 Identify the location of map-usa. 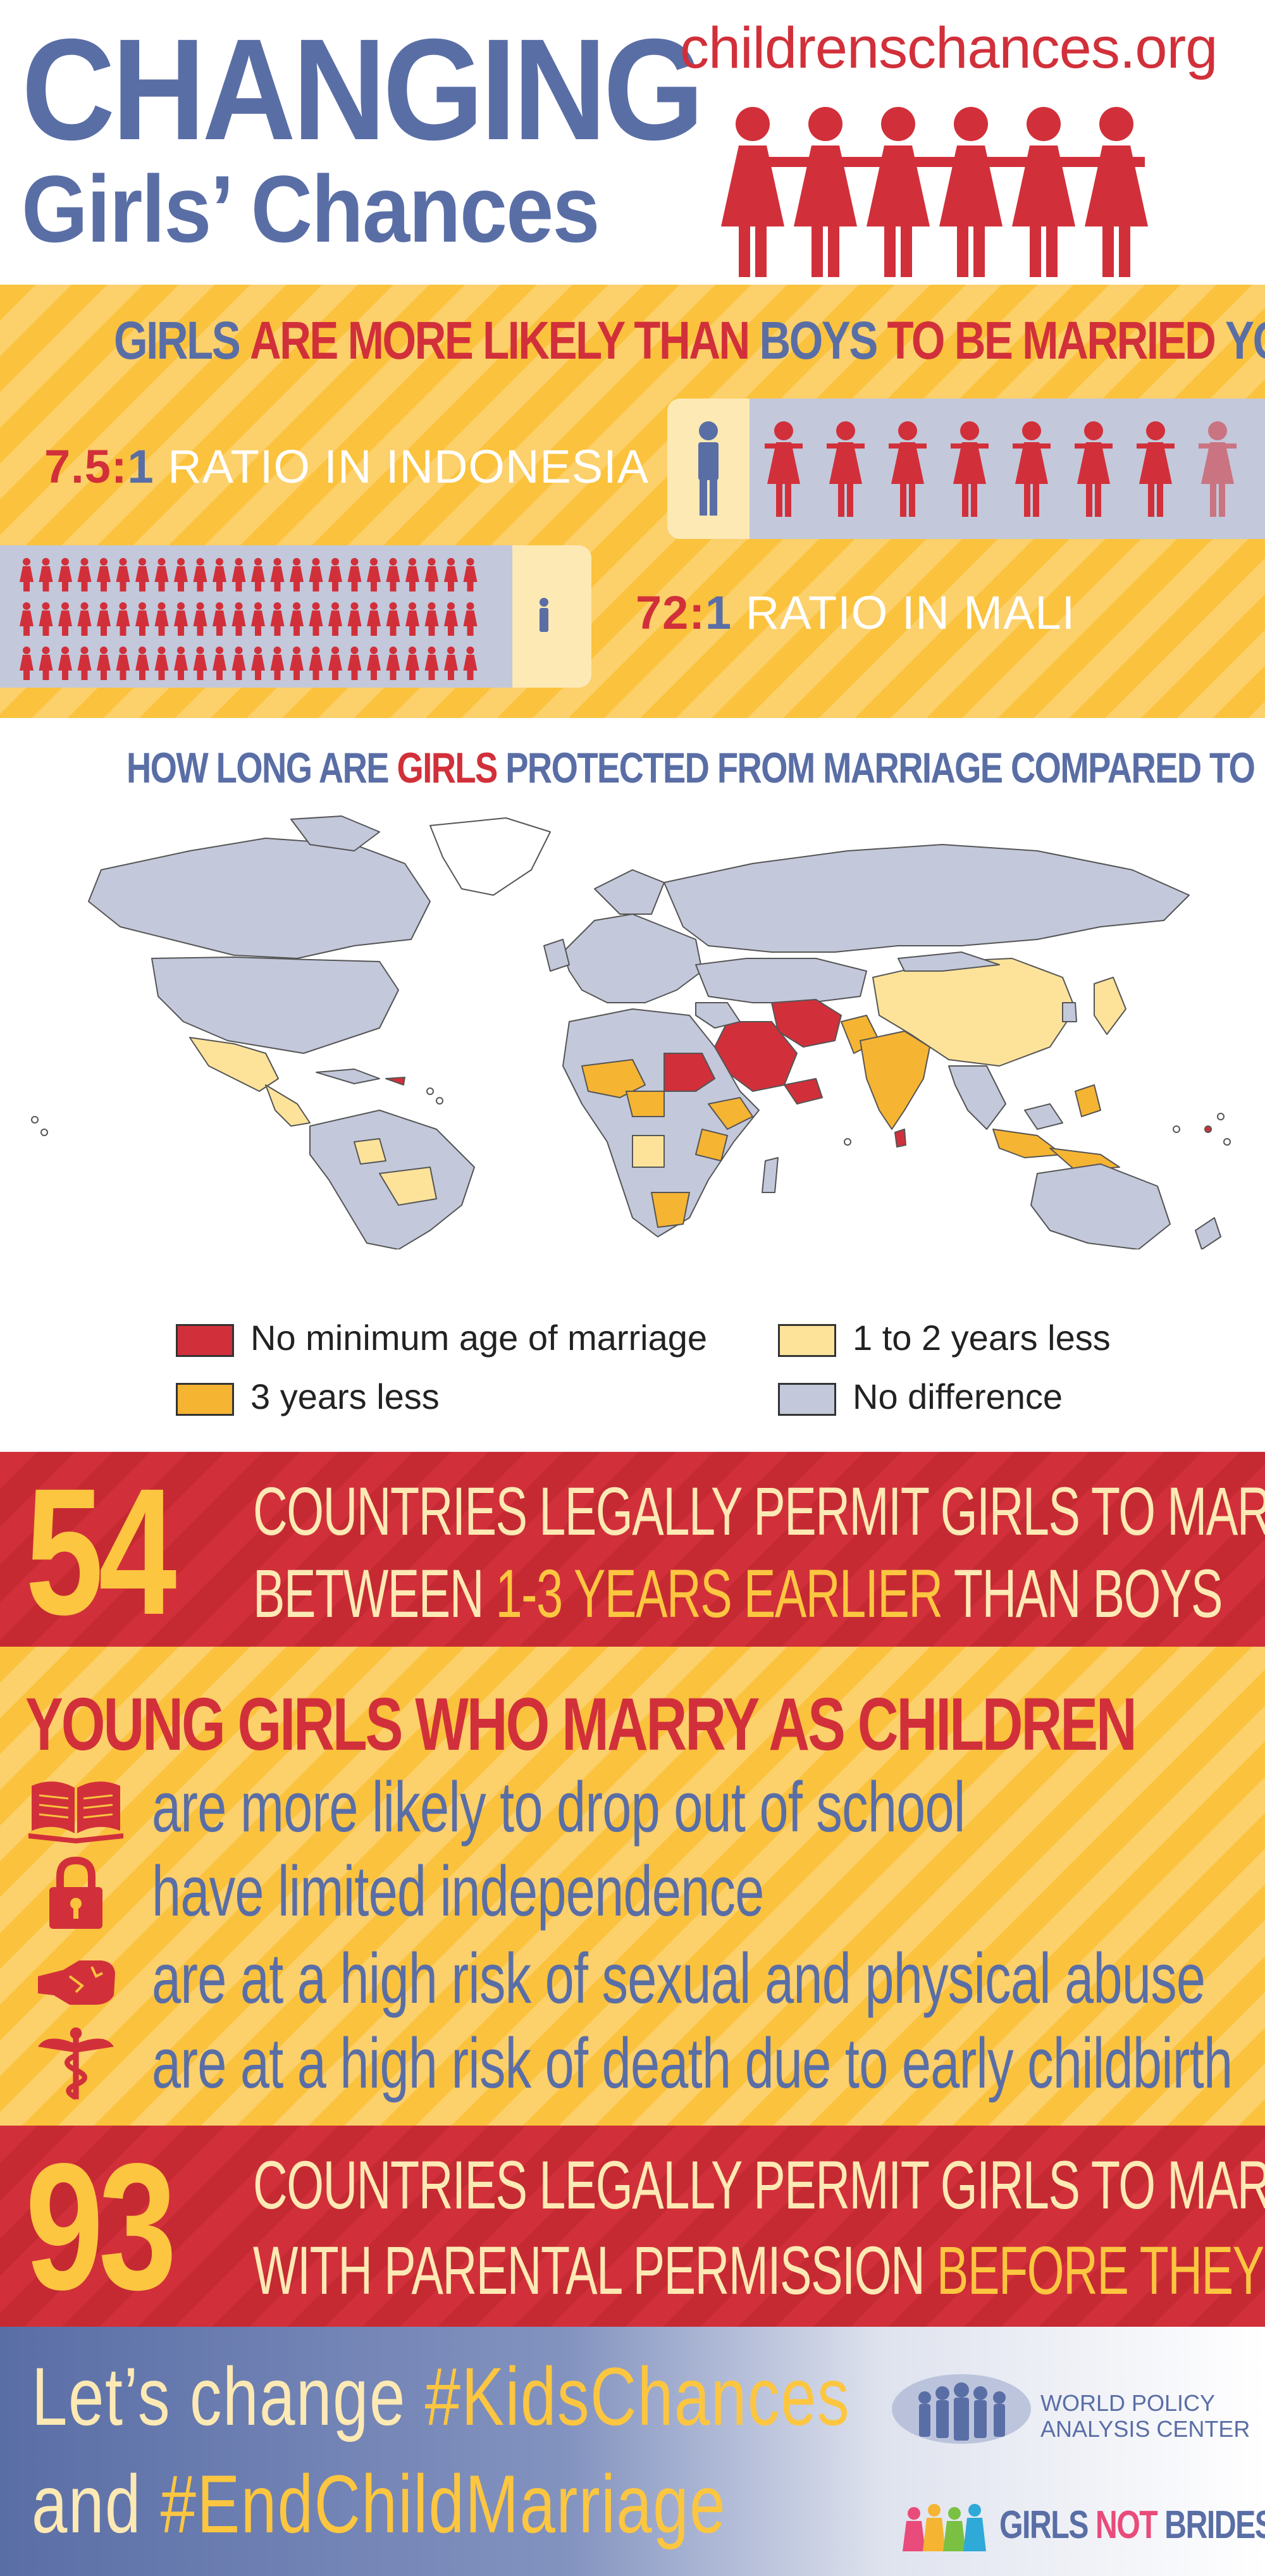
(275, 1006).